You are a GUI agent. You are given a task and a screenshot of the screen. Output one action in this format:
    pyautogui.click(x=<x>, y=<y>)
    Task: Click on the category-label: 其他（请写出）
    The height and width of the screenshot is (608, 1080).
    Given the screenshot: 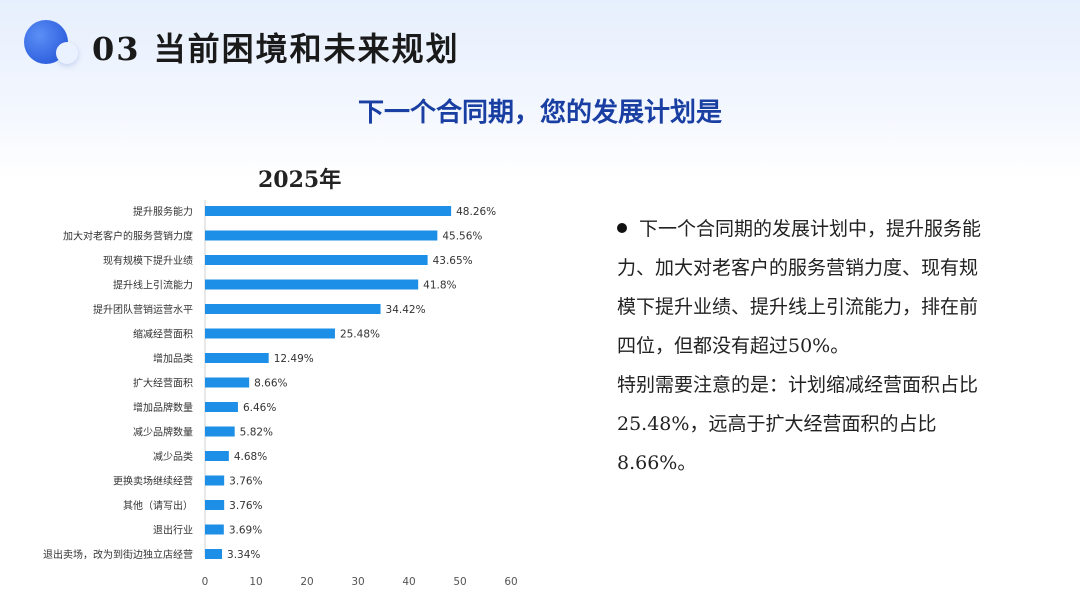 What is the action you would take?
    pyautogui.click(x=158, y=505)
    